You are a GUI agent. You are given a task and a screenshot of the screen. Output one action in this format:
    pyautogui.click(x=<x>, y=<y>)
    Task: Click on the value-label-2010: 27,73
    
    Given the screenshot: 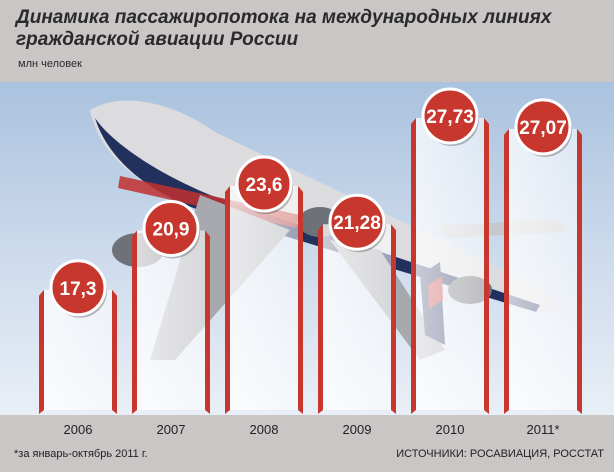 What is the action you would take?
    pyautogui.click(x=450, y=117)
    